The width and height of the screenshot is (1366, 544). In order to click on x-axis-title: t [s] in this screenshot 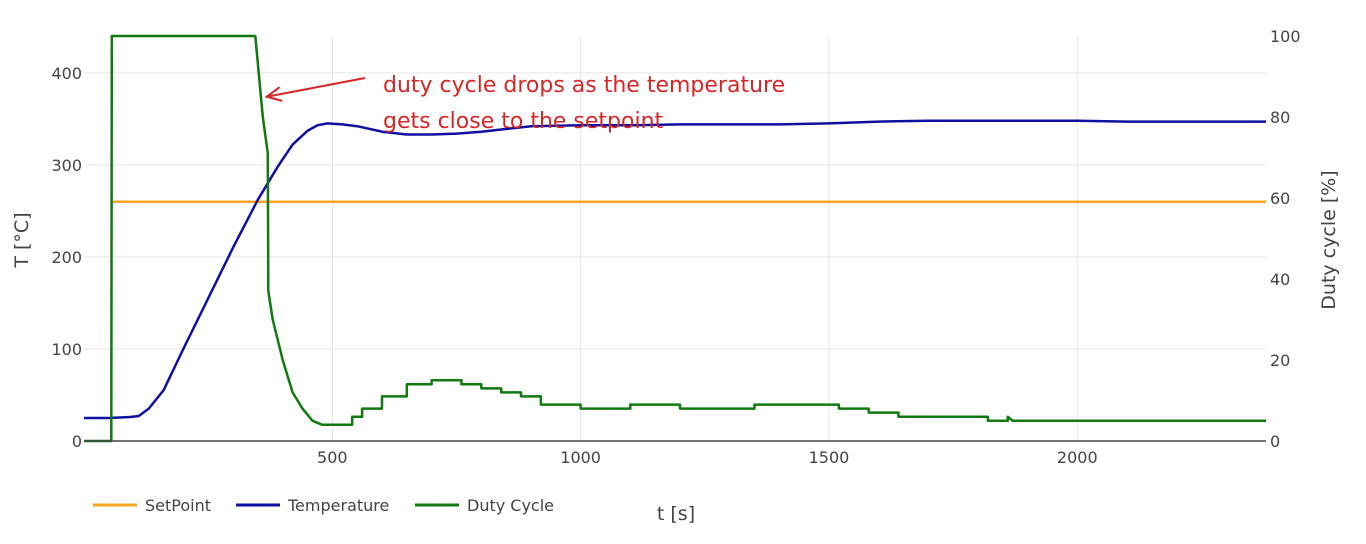, I will do `click(676, 514)`.